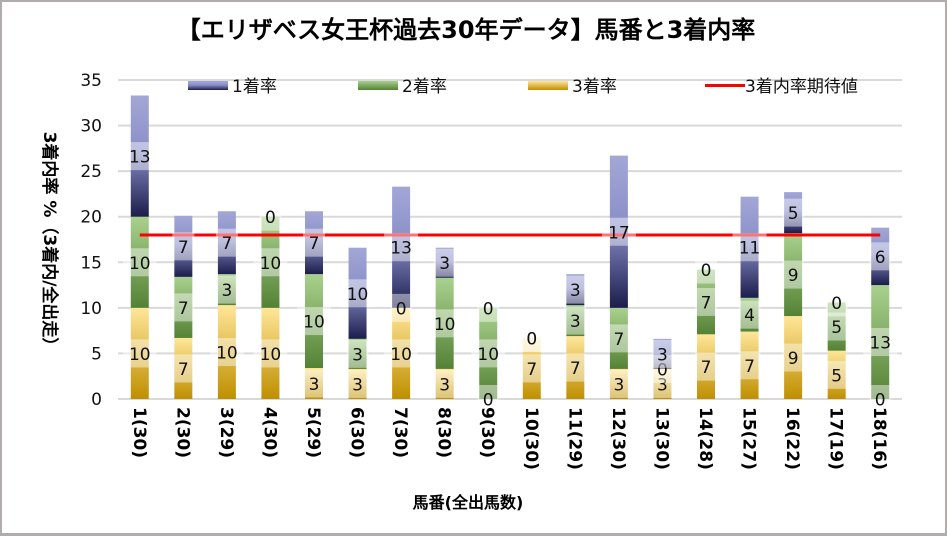  What do you see at coordinates (357, 432) in the screenshot?
I see `x-tick-label: 6(30)` at bounding box center [357, 432].